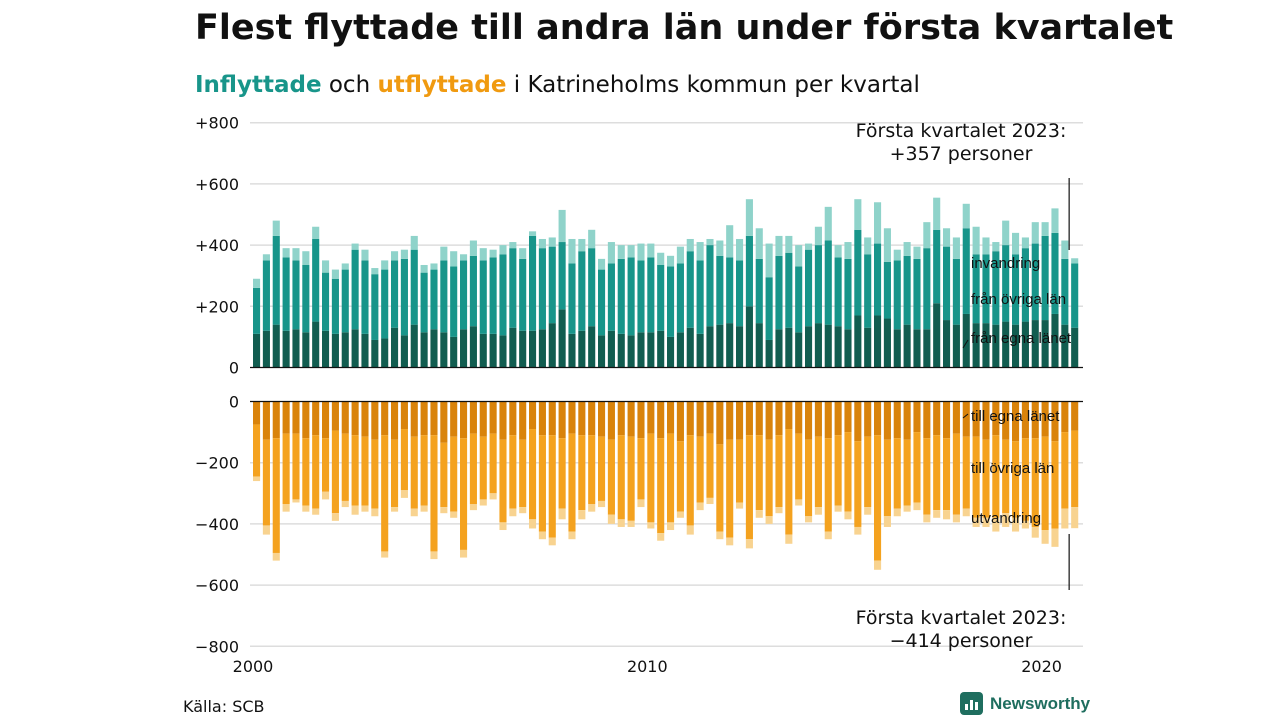  What do you see at coordinates (217, 245) in the screenshot?
I see `y-tick-label: +400` at bounding box center [217, 245].